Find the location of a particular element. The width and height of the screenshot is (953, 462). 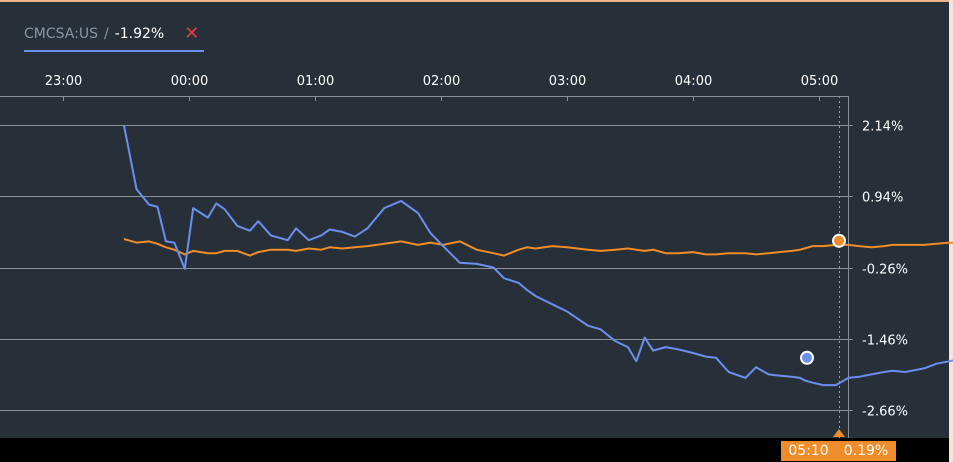

x-tick-label: 00:00 is located at coordinates (189, 81).